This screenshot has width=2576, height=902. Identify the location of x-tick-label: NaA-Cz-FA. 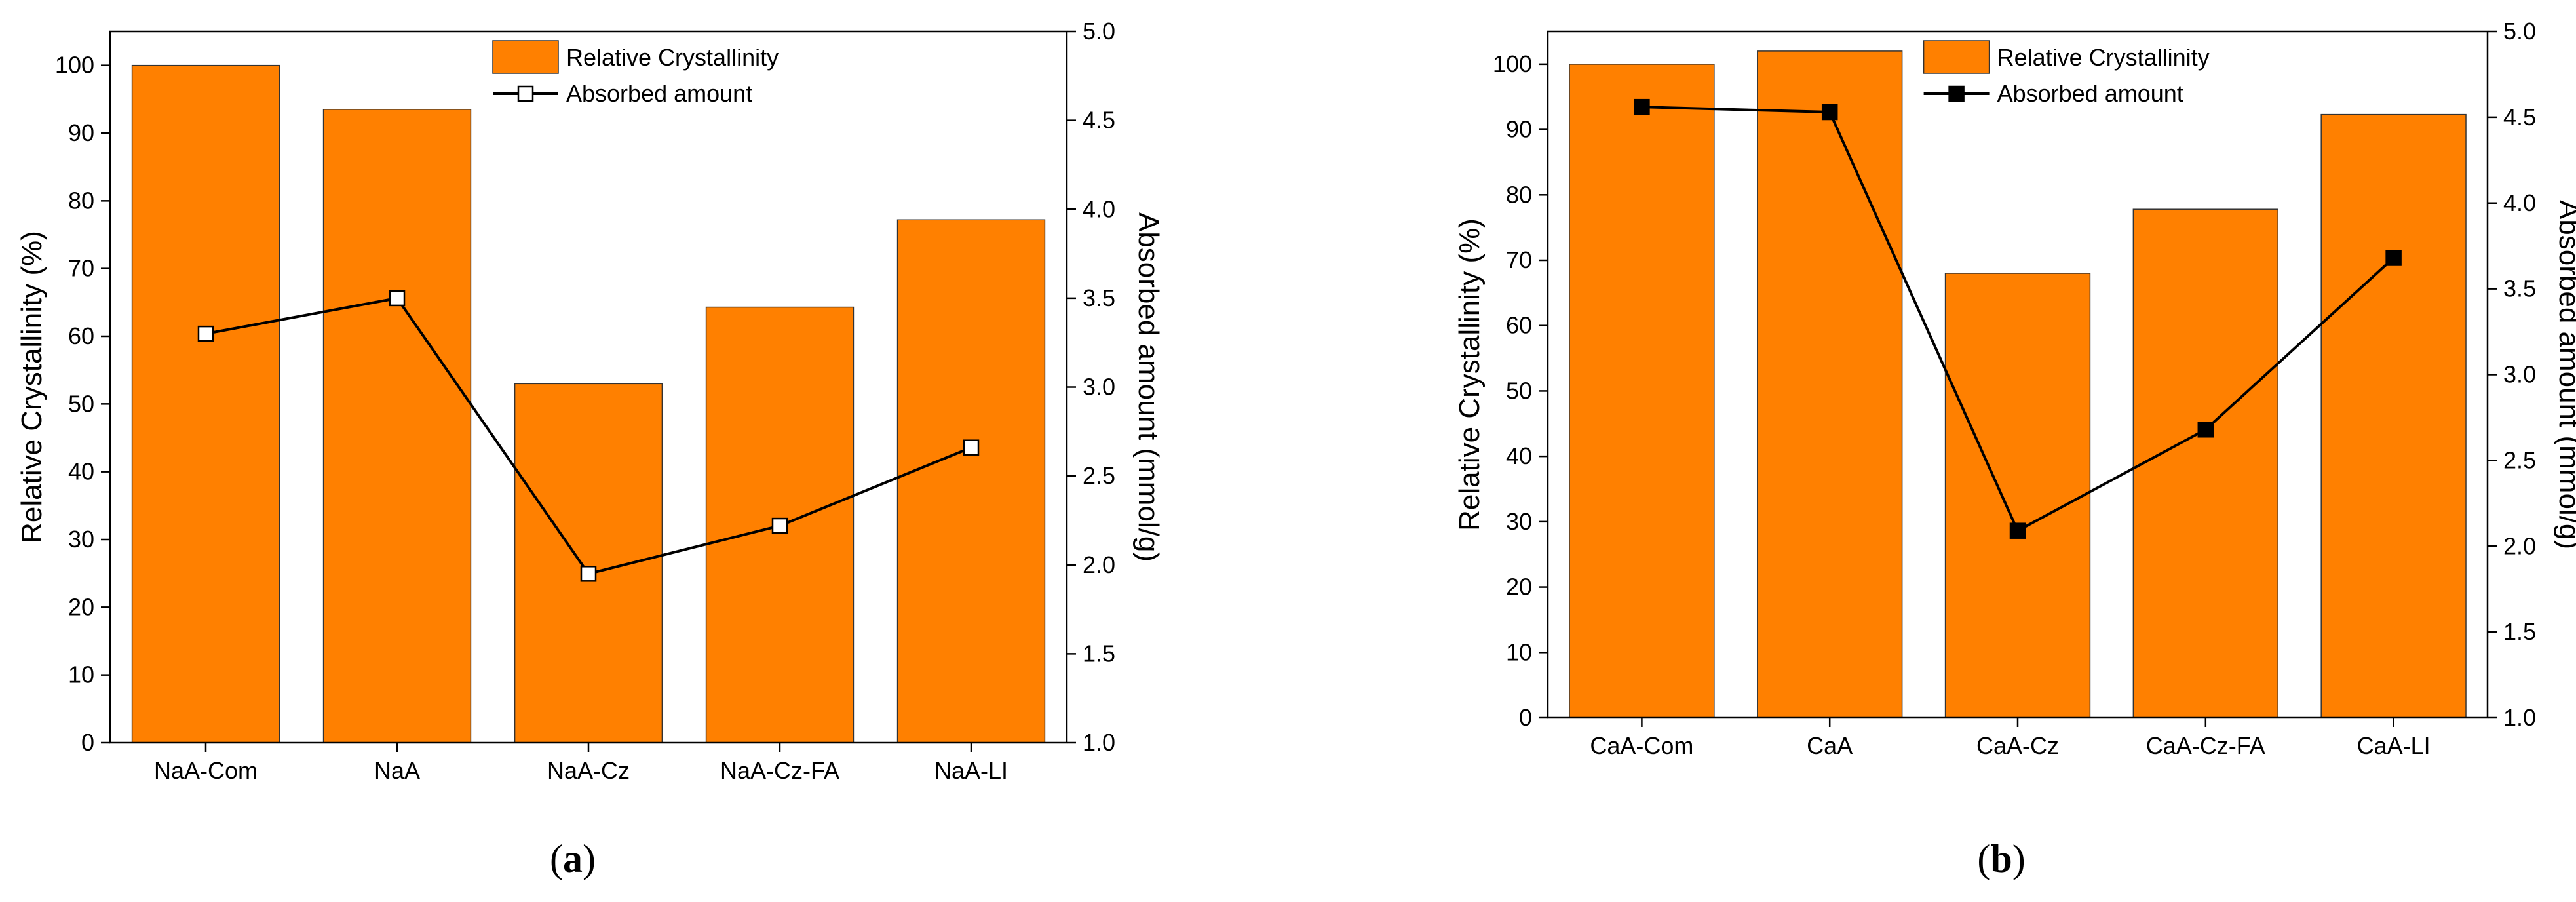
(779, 770).